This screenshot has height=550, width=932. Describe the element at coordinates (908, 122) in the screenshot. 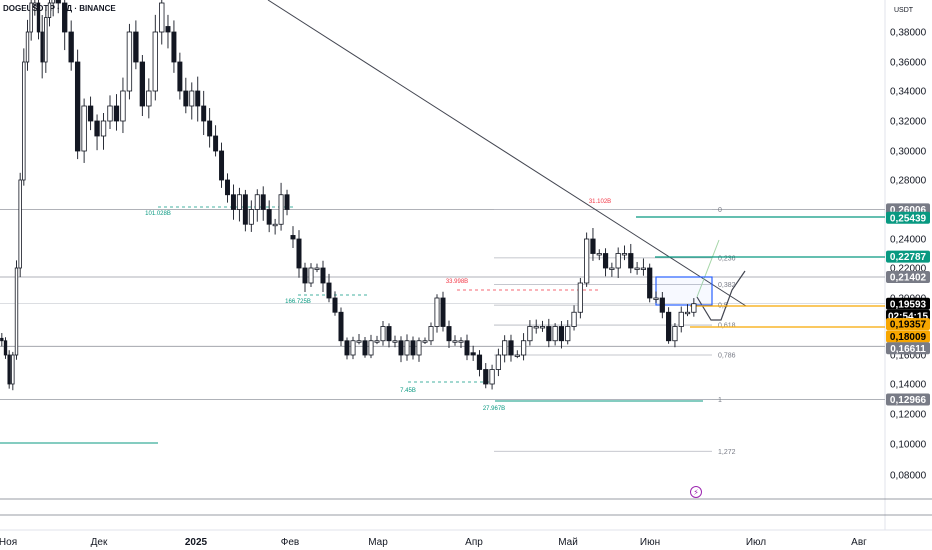

I see `y-tick-label: 0,32000` at that location.